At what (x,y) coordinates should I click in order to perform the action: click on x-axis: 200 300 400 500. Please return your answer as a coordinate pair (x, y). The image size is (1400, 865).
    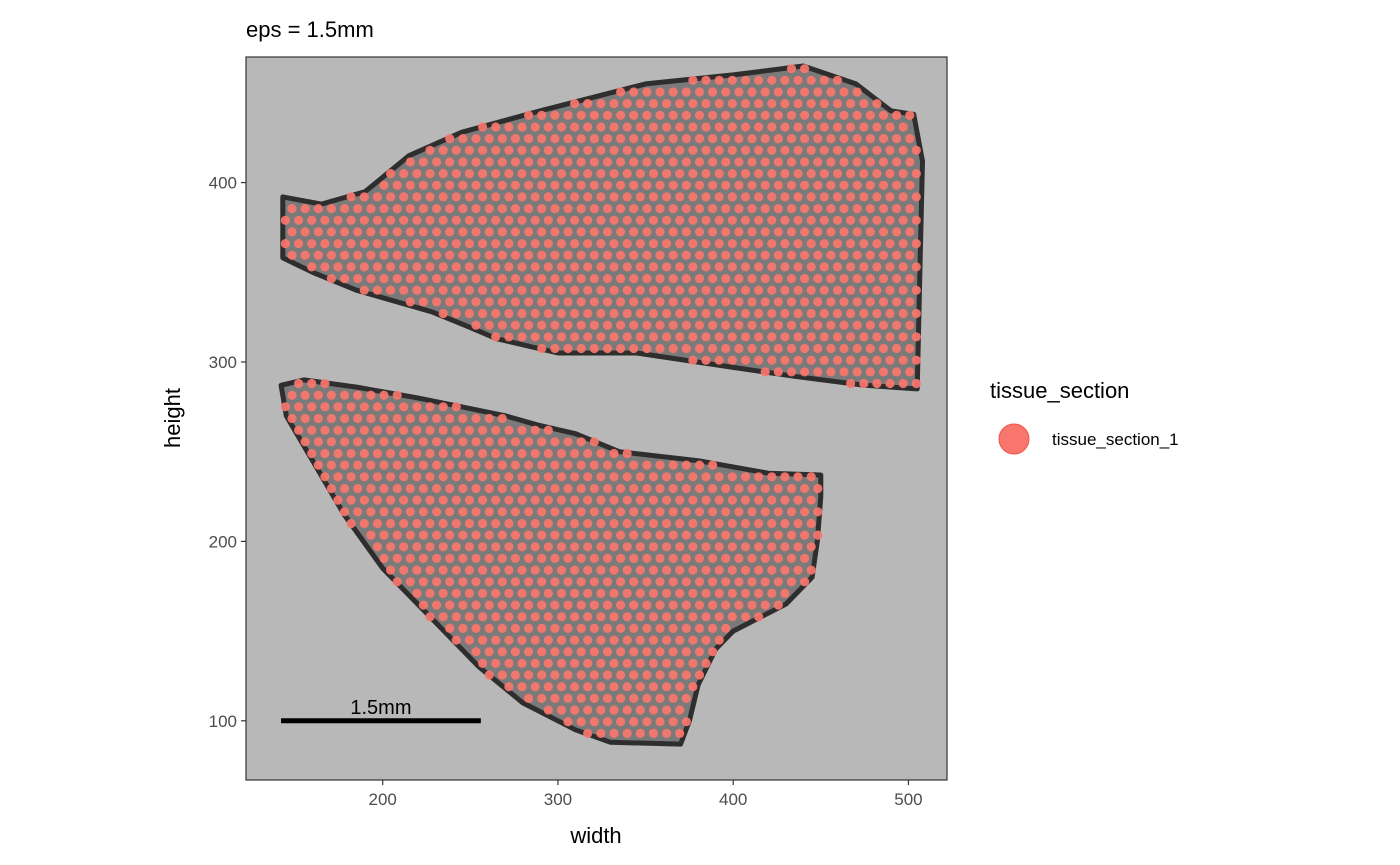
    Looking at the image, I should click on (646, 794).